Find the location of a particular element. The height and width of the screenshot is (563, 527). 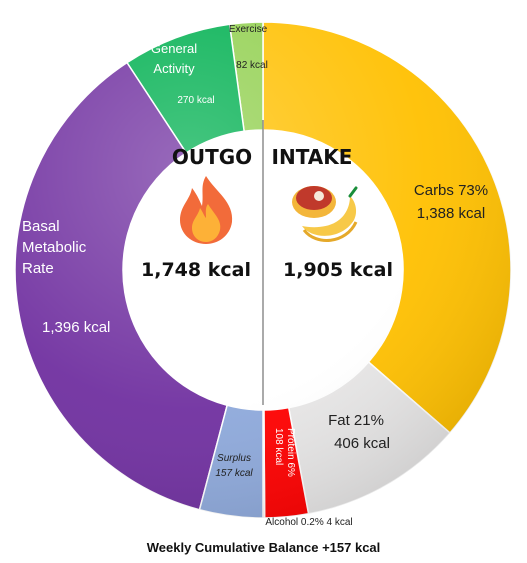

intake-heading: INTAKE is located at coordinates (312, 157).